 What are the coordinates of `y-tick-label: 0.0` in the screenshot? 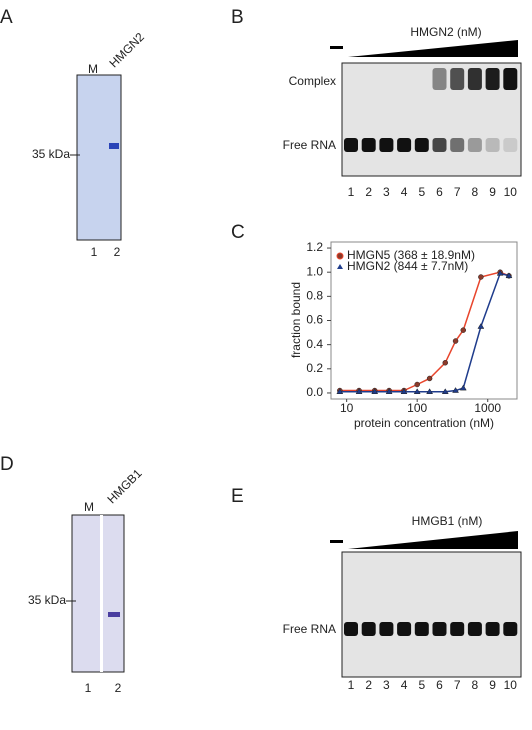 It's located at (314, 392).